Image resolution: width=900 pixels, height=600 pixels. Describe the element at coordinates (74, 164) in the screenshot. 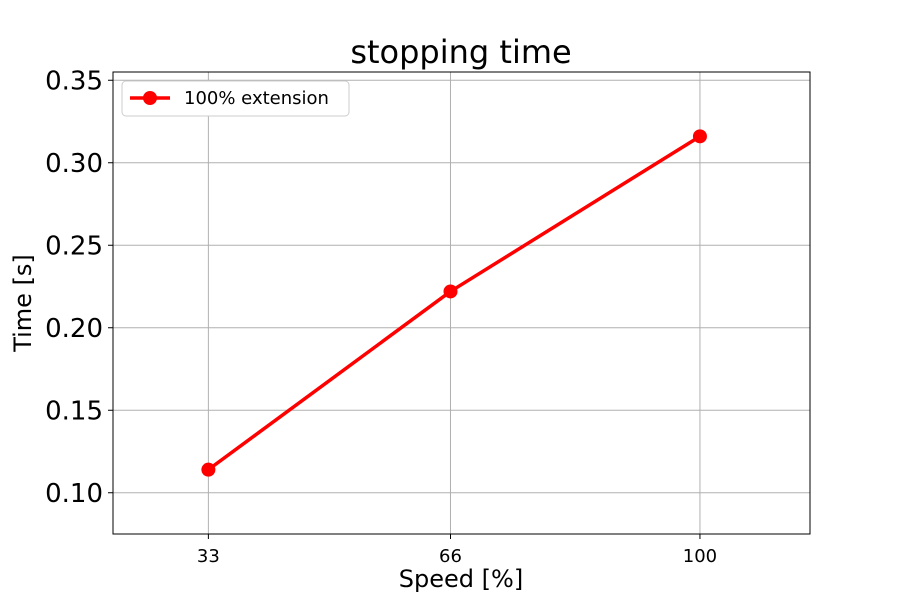

I see `y-tick-label: 0.30` at that location.